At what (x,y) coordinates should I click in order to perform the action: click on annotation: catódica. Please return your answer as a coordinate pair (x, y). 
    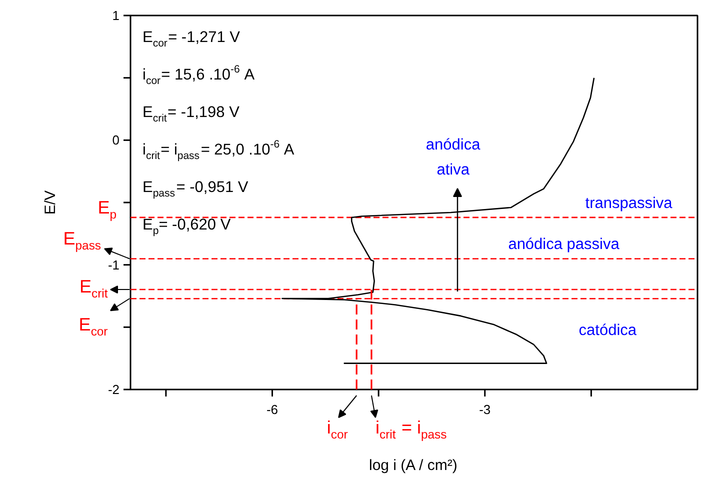
    Looking at the image, I should click on (607, 330).